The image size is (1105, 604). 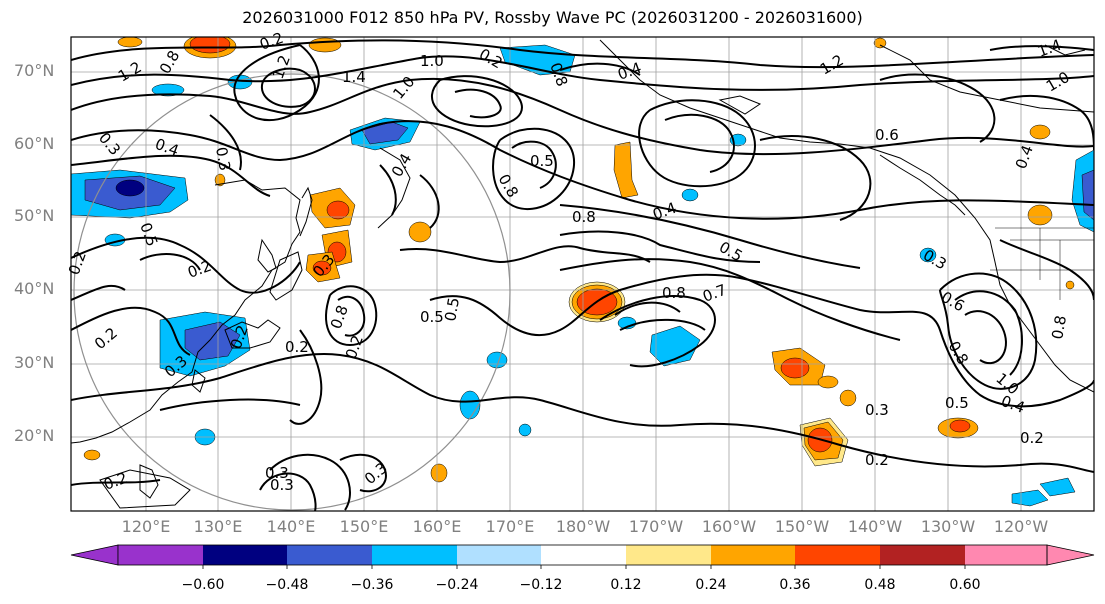 What do you see at coordinates (34, 215) in the screenshot?
I see `lat-label-50n: 50°N` at bounding box center [34, 215].